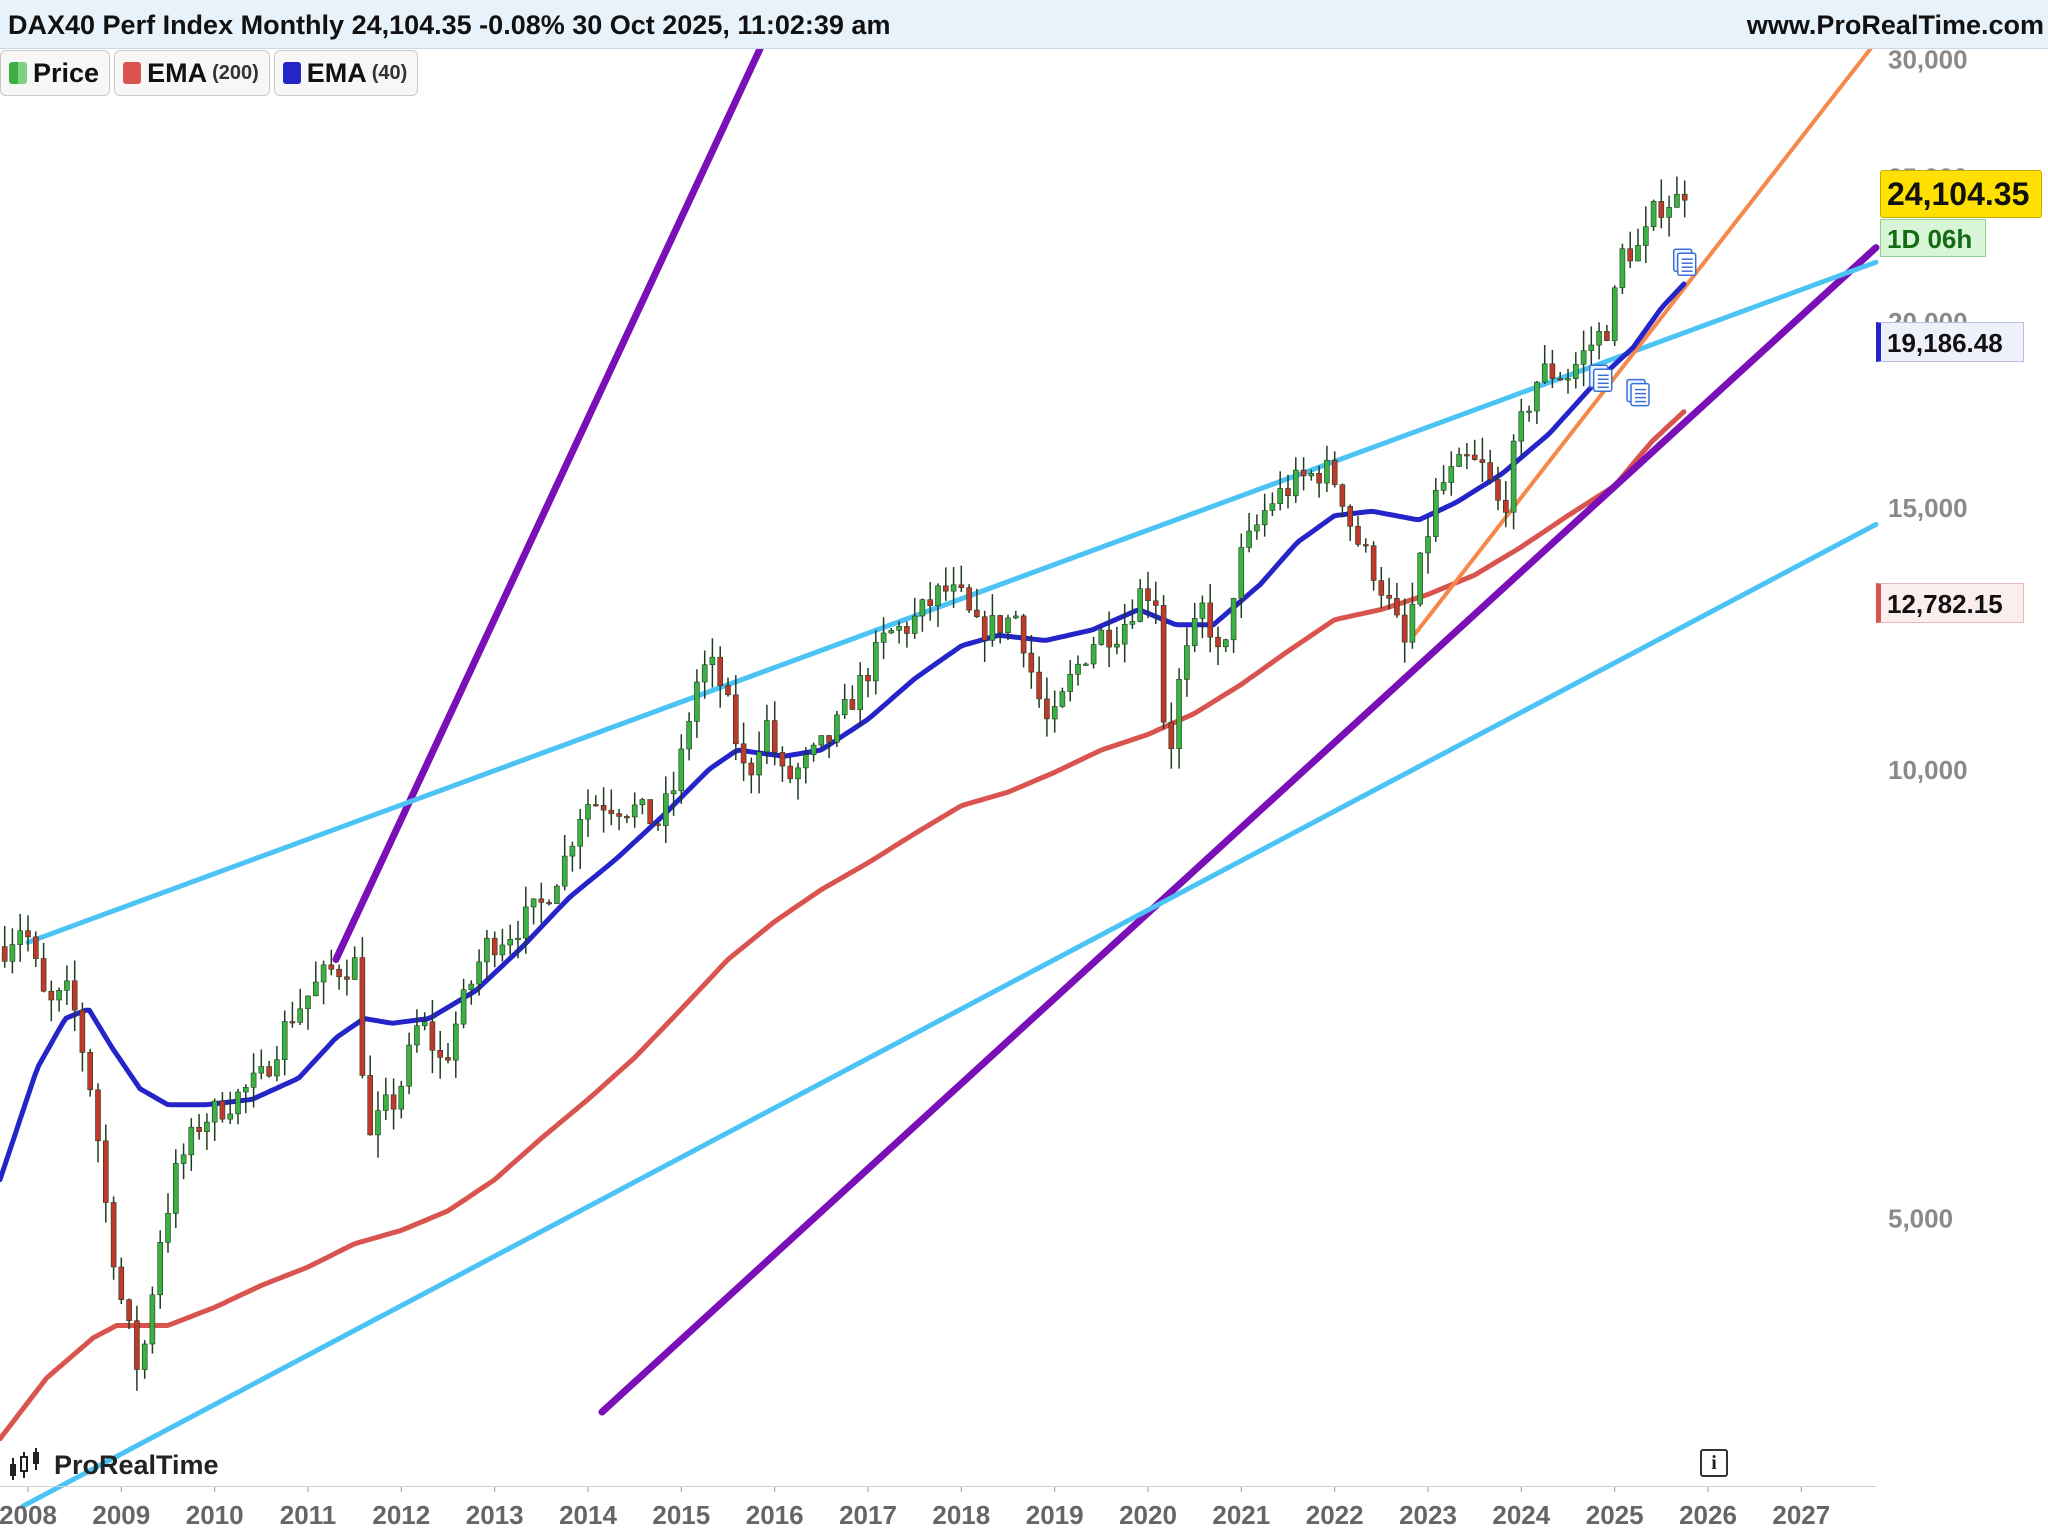  I want to click on x-tick-label: 2024, so click(1521, 1515).